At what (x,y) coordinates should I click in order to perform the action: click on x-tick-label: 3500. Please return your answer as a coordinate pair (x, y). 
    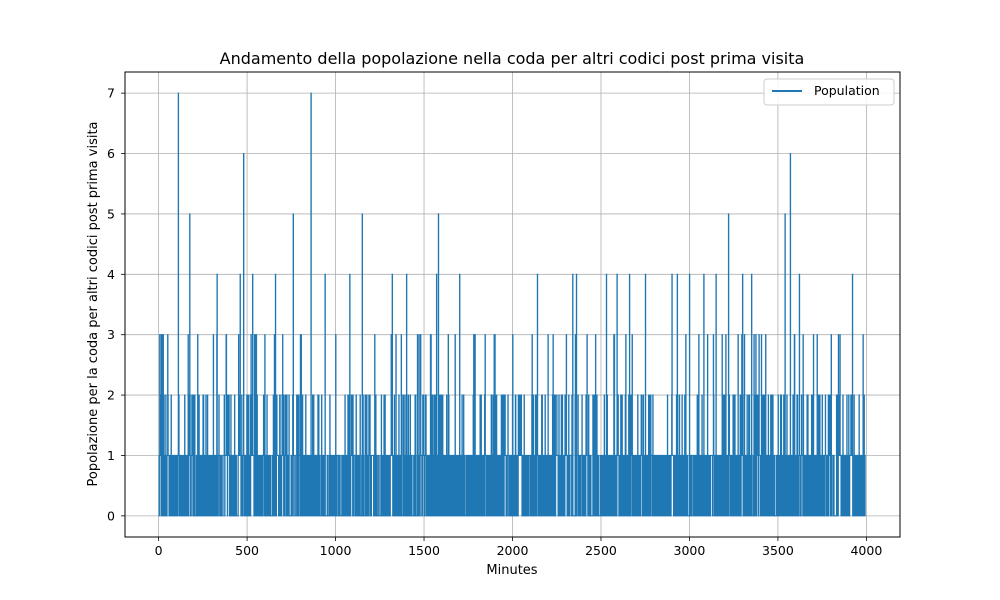
    Looking at the image, I should click on (778, 550).